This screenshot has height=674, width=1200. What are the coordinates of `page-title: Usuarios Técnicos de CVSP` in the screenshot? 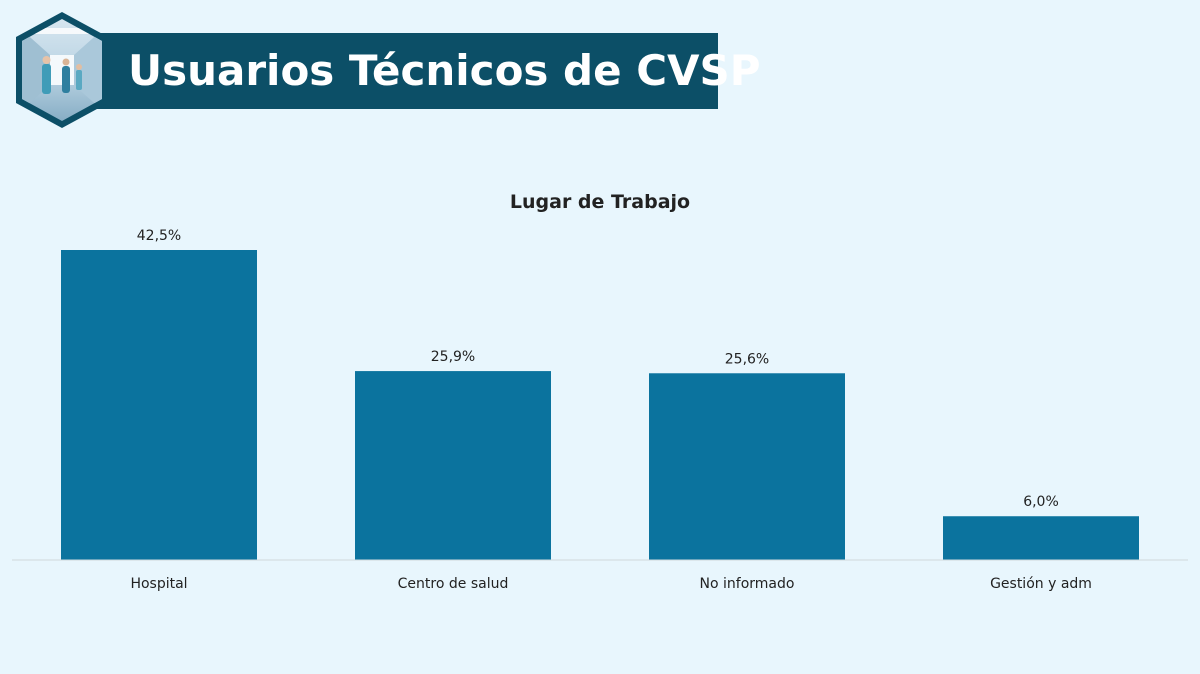 It's located at (444, 70).